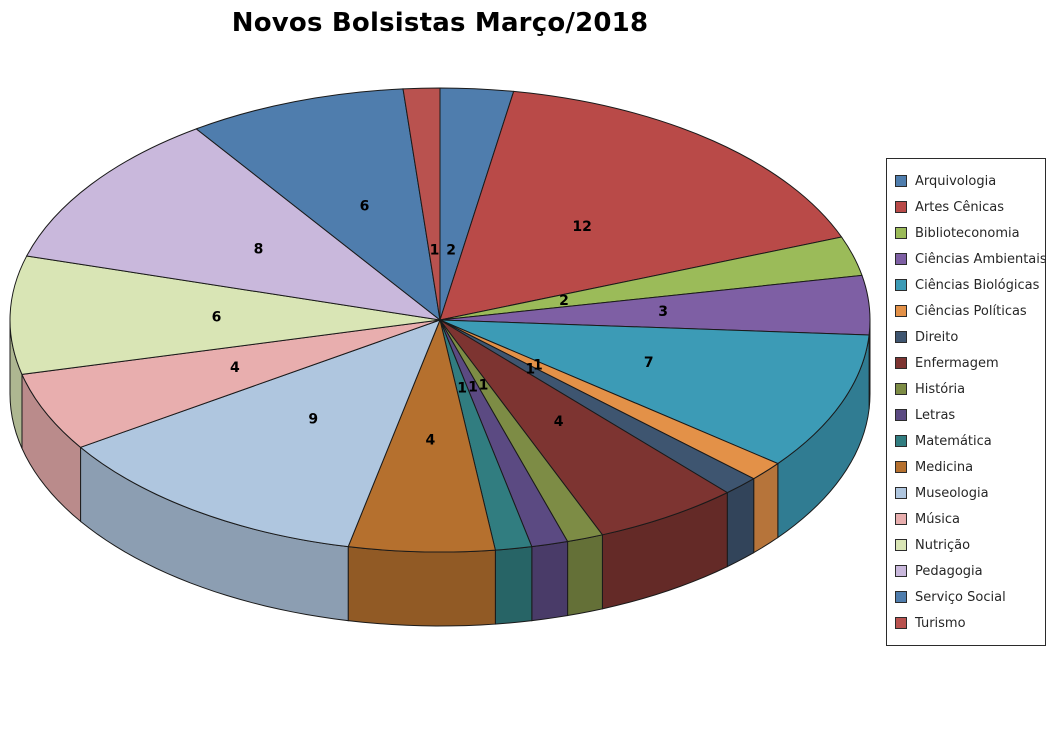  I want to click on legend-item-label: Ciências Biológicas, so click(977, 285).